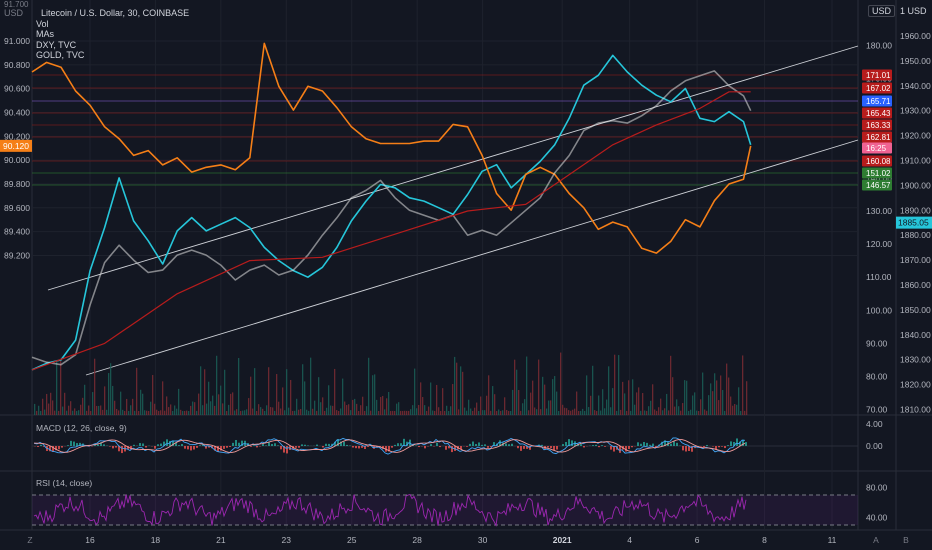  I want to click on legend-vol: Vol, so click(42, 23).